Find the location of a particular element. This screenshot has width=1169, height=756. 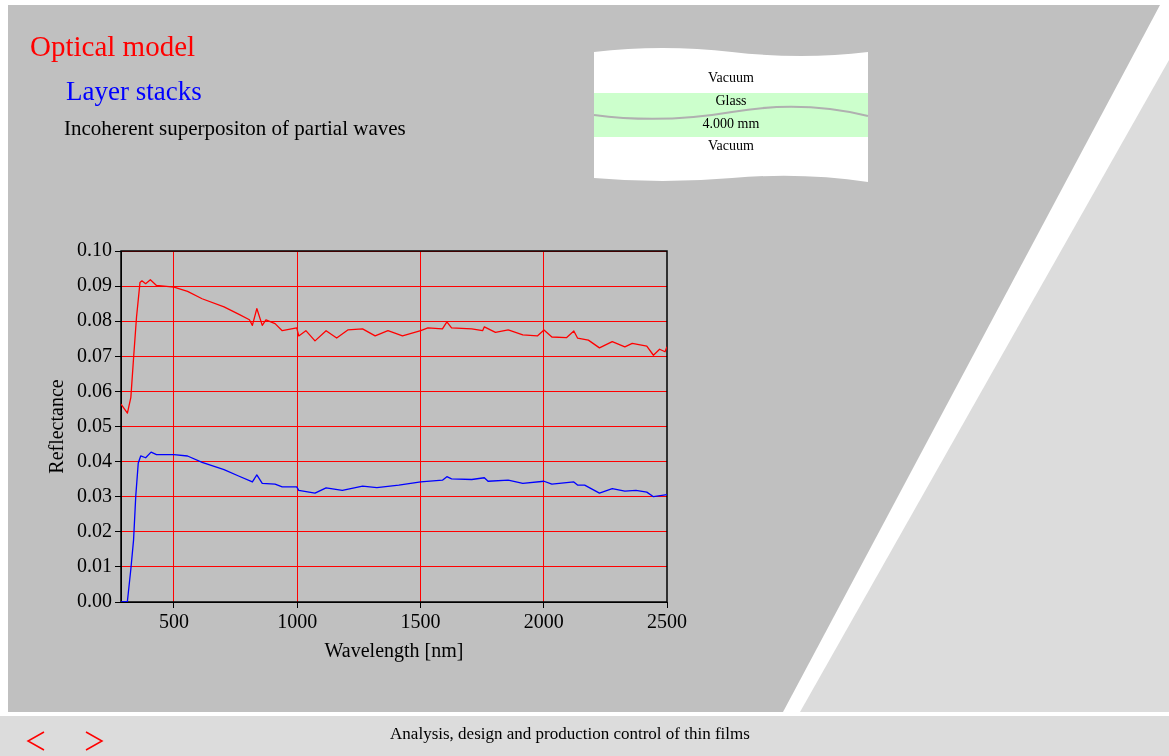

x-tick-label: 1000 is located at coordinates (297, 621).